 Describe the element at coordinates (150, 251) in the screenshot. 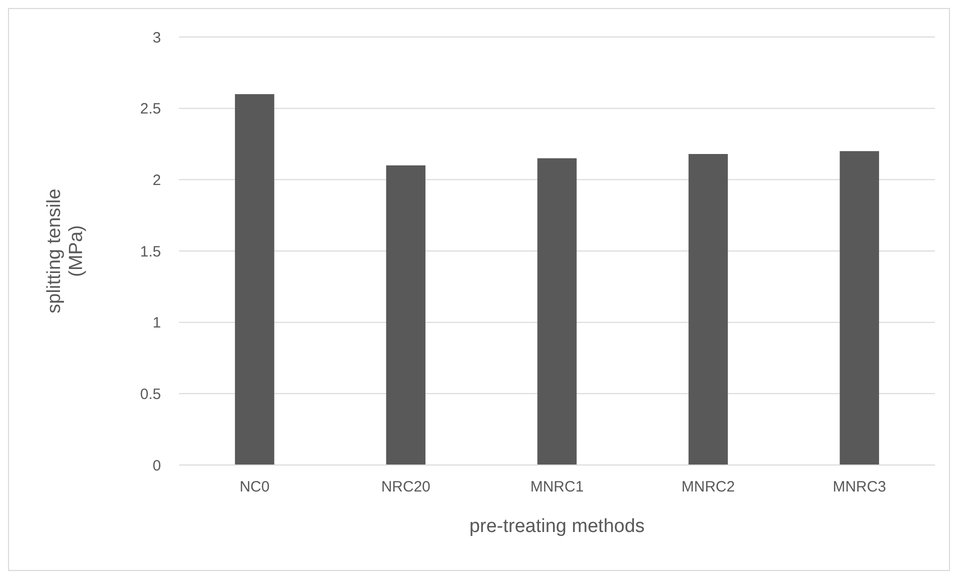

I see `y-tick-label: 1.5` at that location.